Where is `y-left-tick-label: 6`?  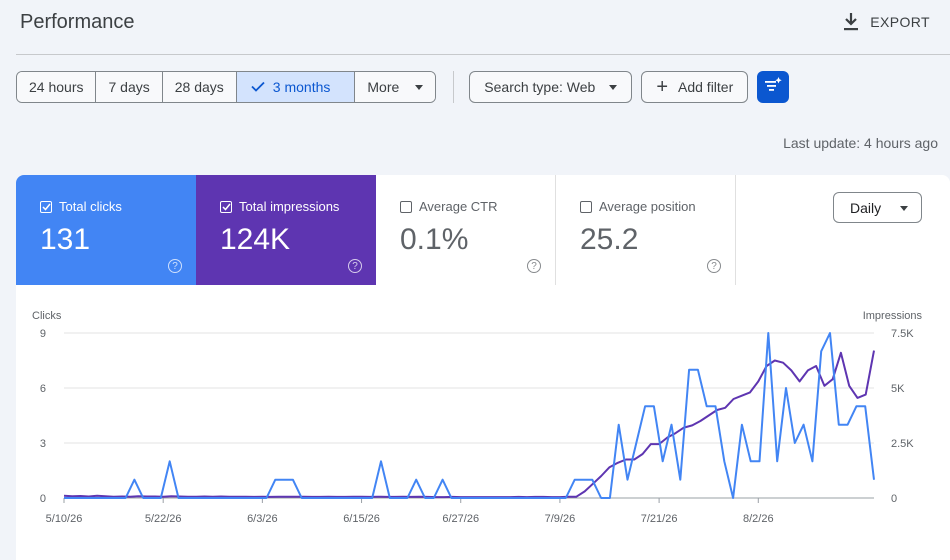 y-left-tick-label: 6 is located at coordinates (43, 389).